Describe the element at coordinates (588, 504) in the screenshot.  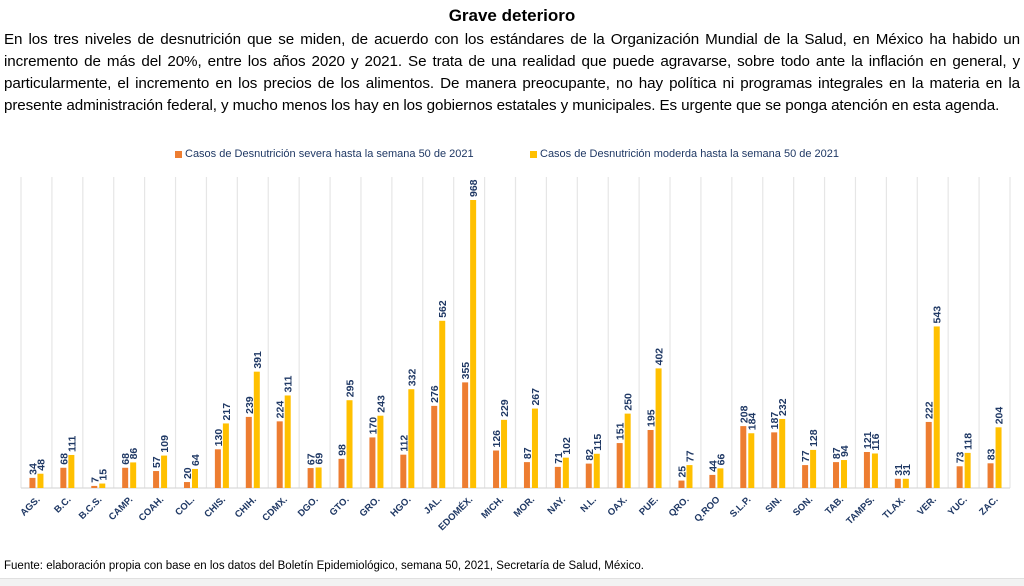
I see `category-label: N.L.` at that location.